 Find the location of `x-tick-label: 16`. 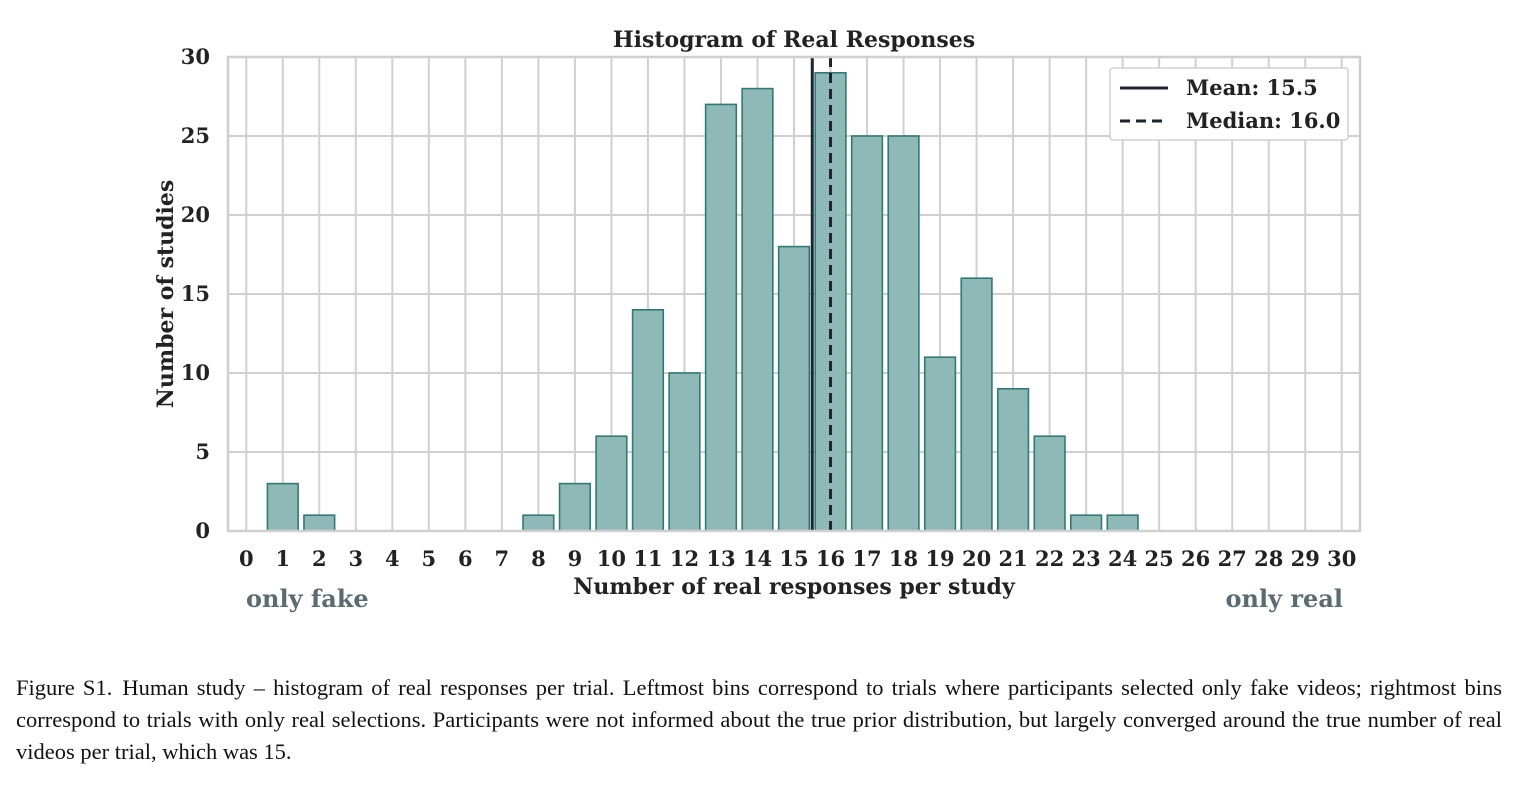

x-tick-label: 16 is located at coordinates (830, 558).